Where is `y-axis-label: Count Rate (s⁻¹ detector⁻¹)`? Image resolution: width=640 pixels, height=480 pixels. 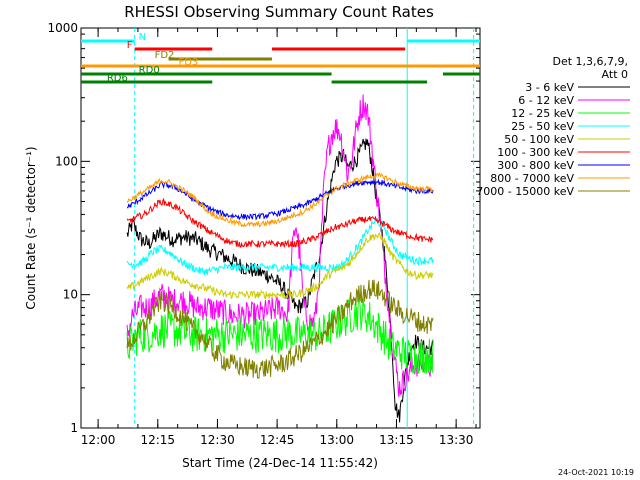 y-axis-label: Count Rate (s⁻¹ detector⁻¹) is located at coordinates (31, 227).